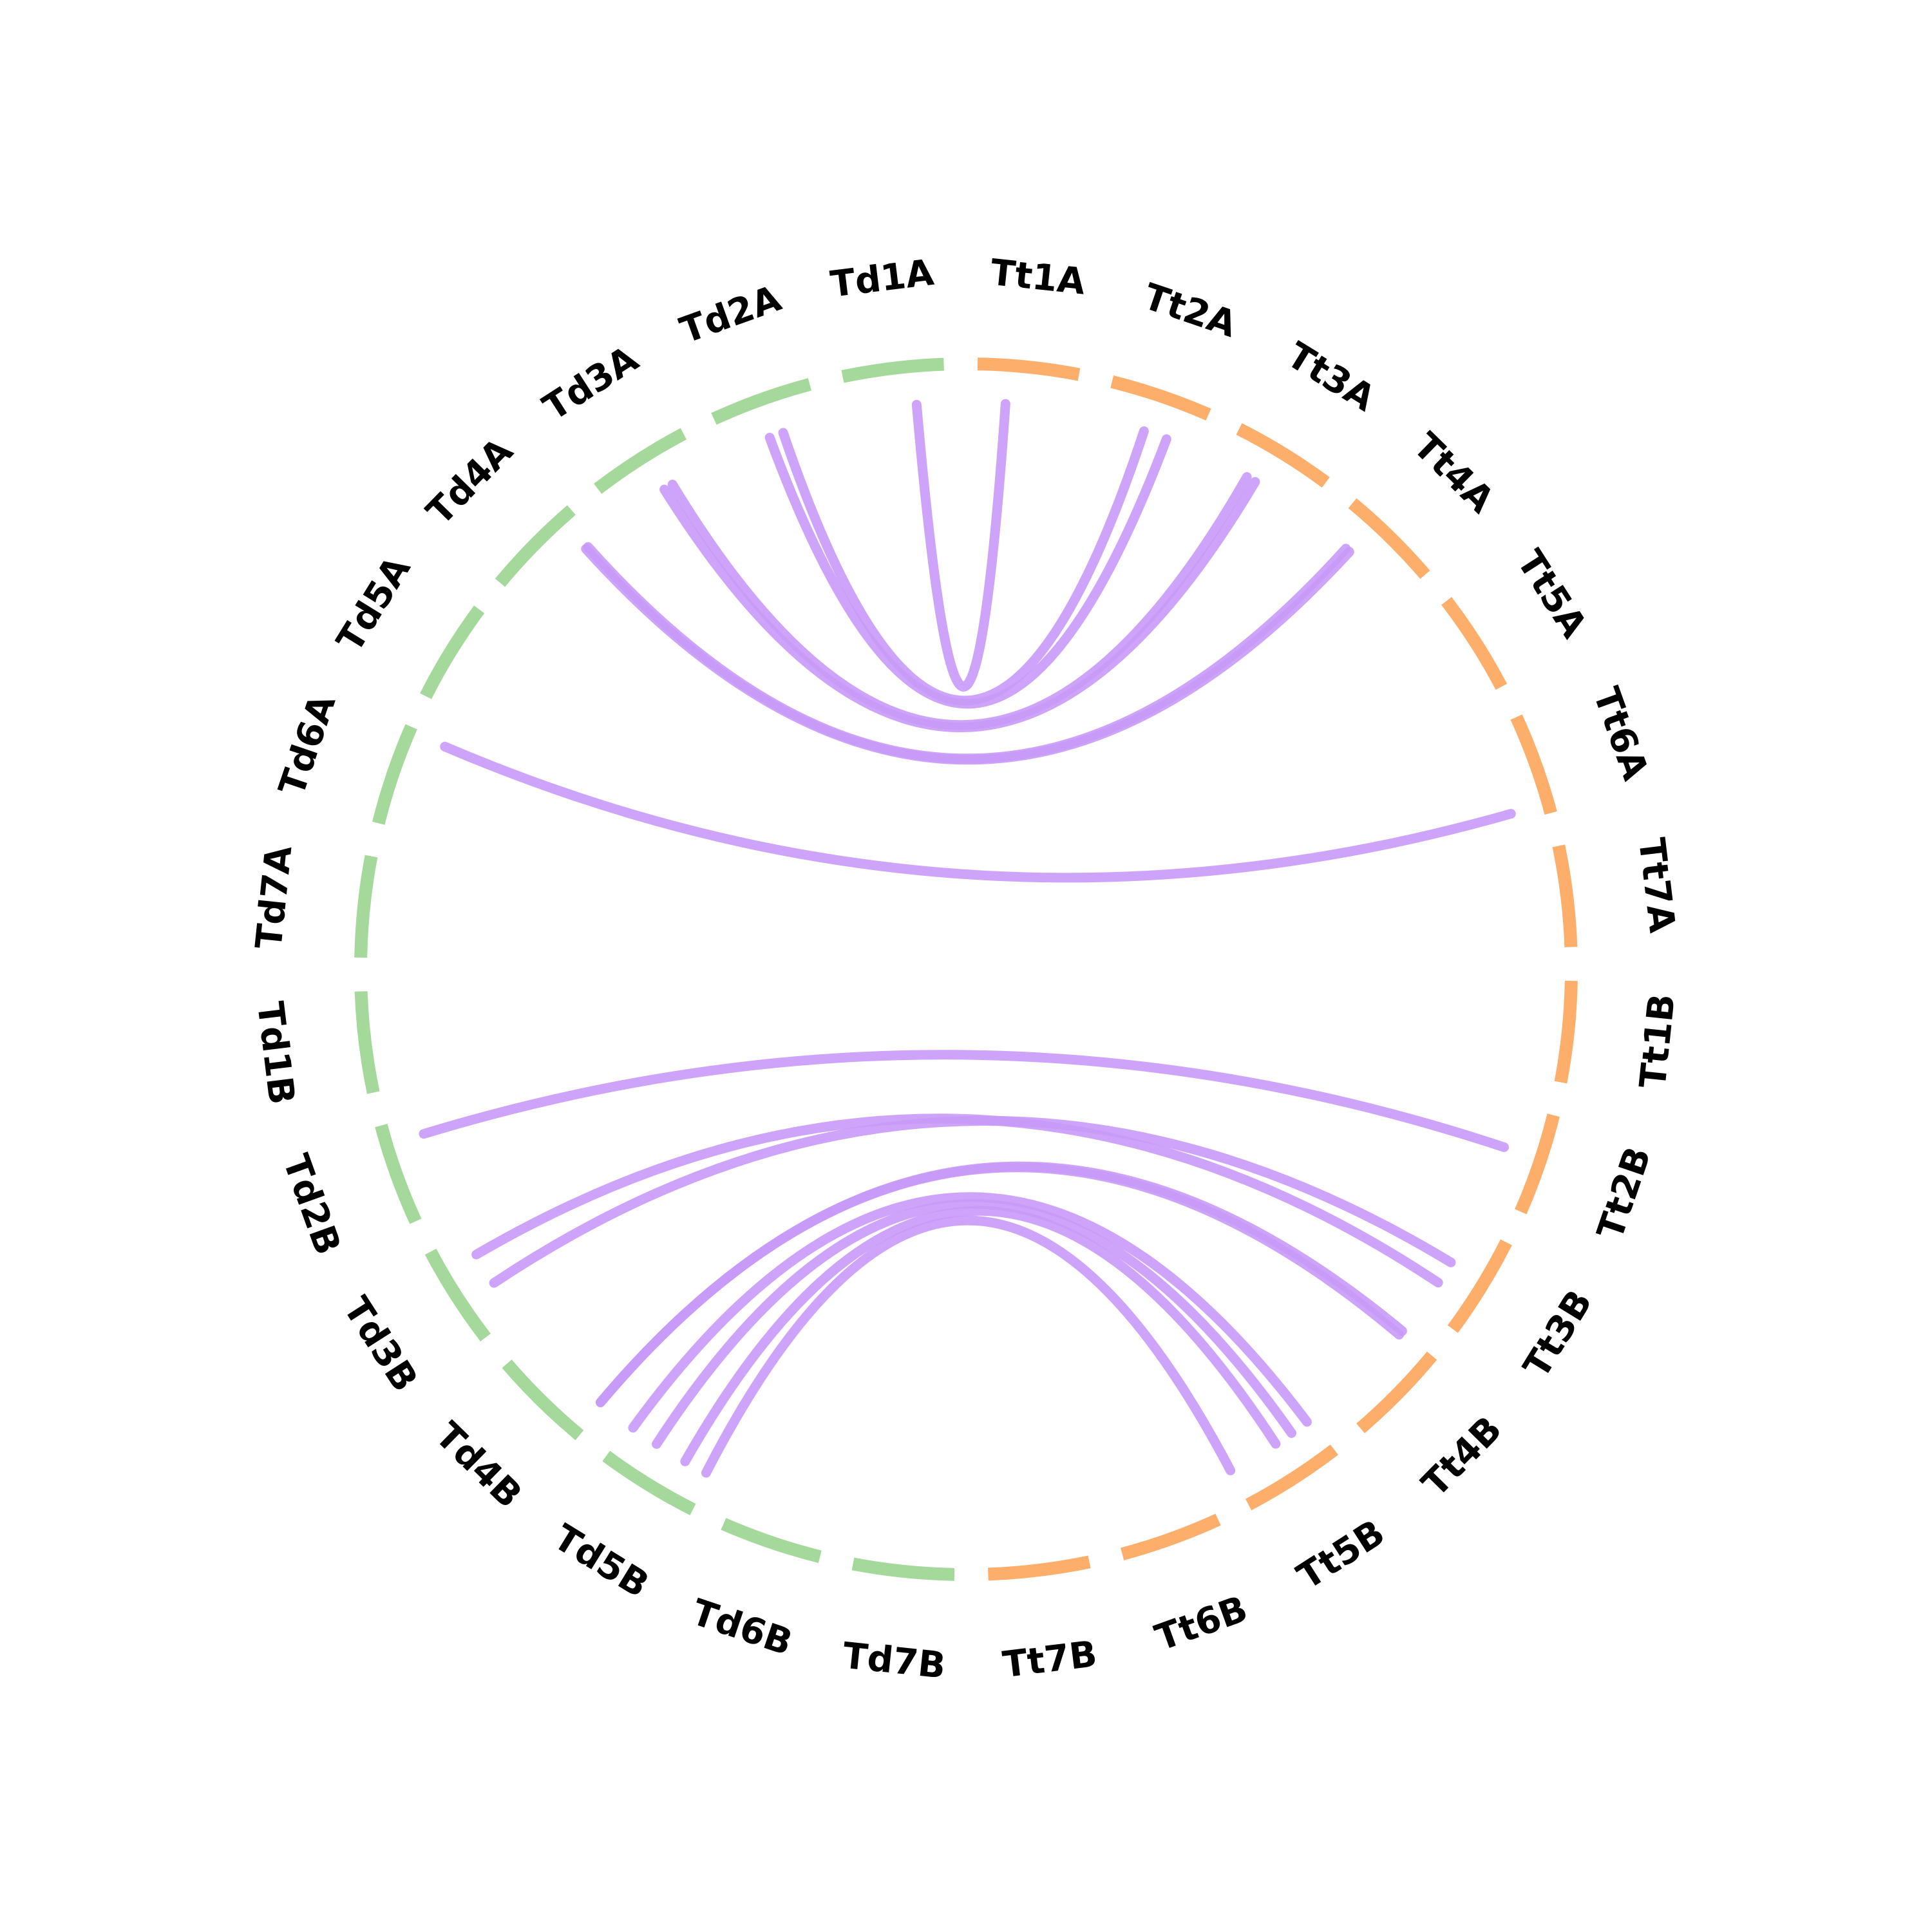  I want to click on chromosome-label-td6b: Td6B, so click(742, 1628).